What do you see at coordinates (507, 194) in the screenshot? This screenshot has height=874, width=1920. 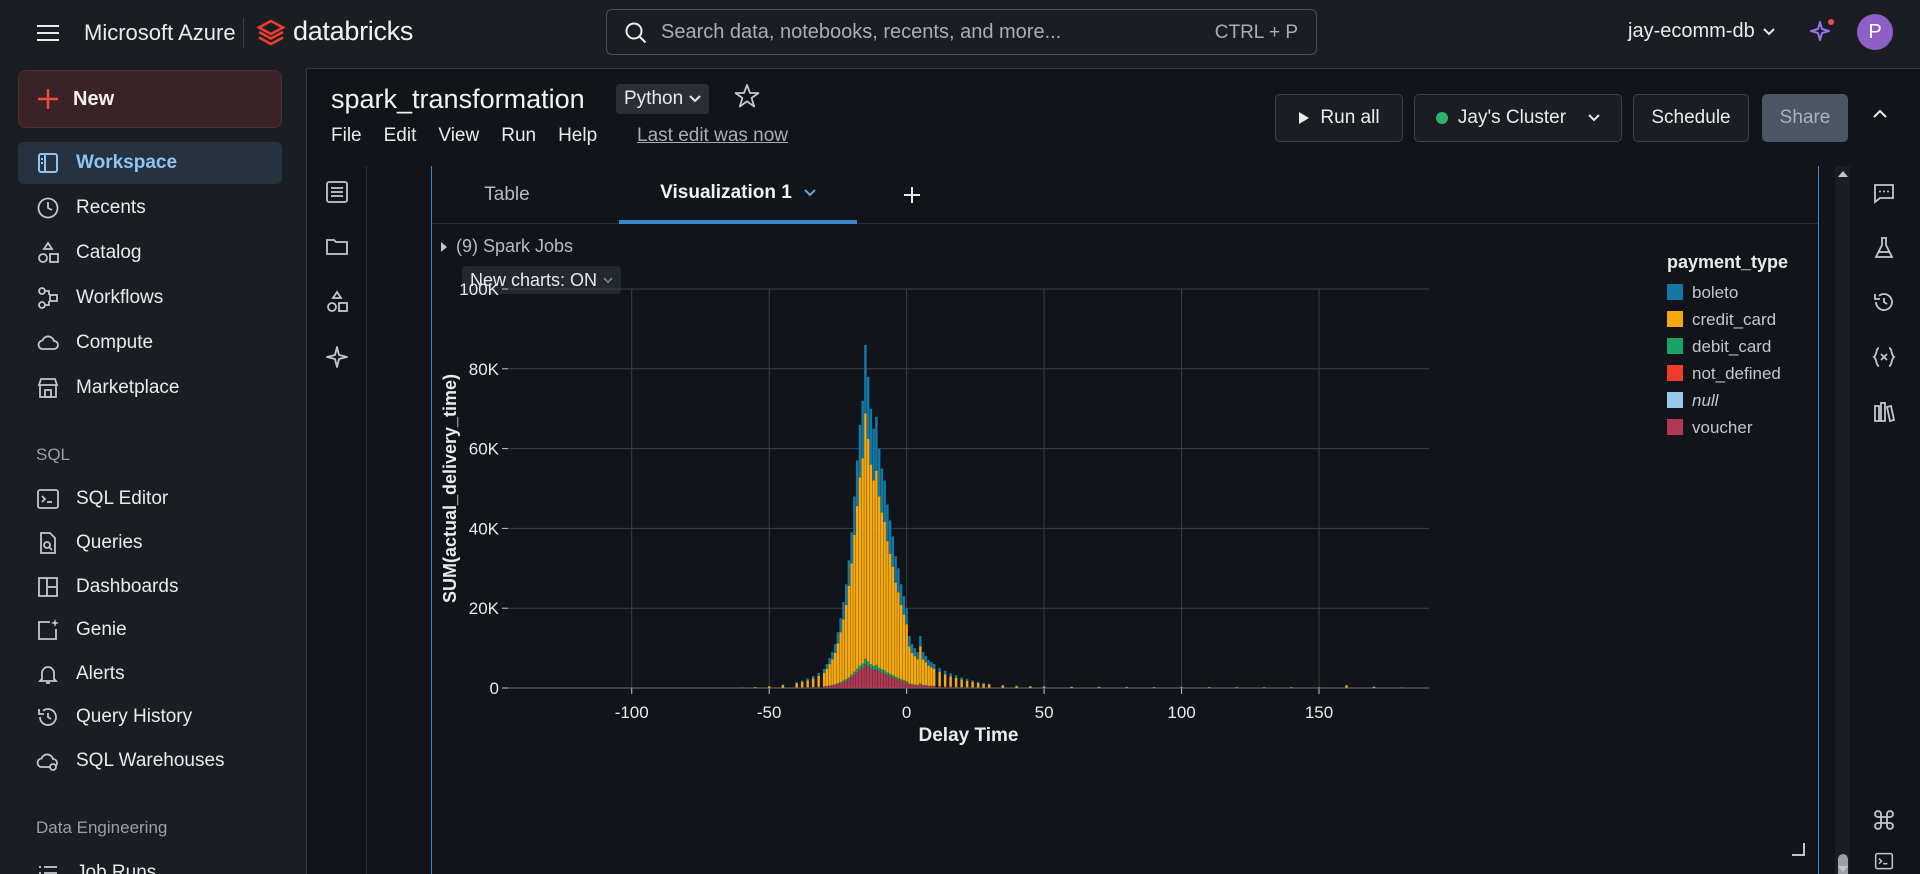 I see `tab-table: Table` at bounding box center [507, 194].